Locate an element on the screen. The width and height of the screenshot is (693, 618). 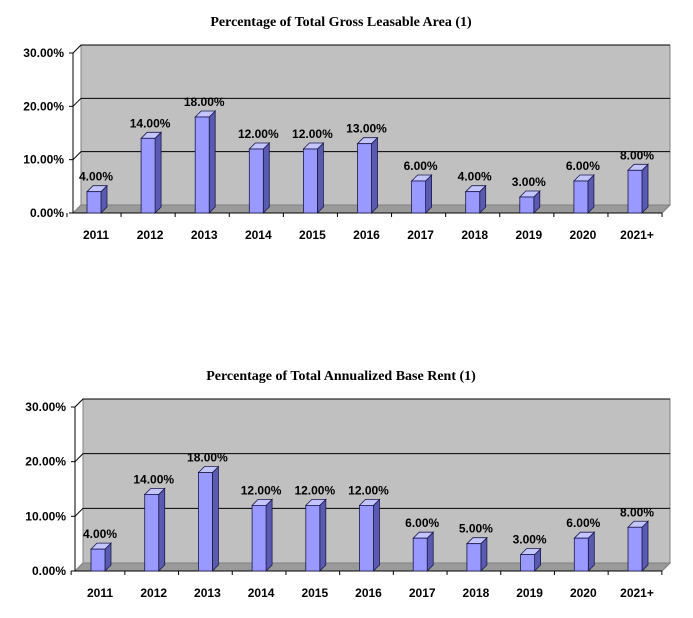
y-tick-label: 0.00% is located at coordinates (47, 213).